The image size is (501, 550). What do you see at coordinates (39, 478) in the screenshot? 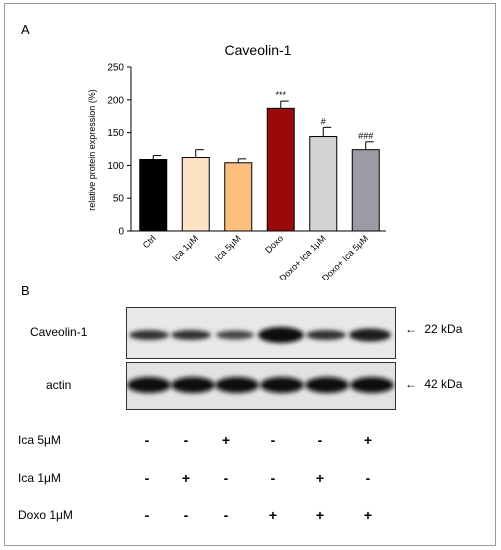
I see `treatment-label-ica1: Ica 1μM` at bounding box center [39, 478].